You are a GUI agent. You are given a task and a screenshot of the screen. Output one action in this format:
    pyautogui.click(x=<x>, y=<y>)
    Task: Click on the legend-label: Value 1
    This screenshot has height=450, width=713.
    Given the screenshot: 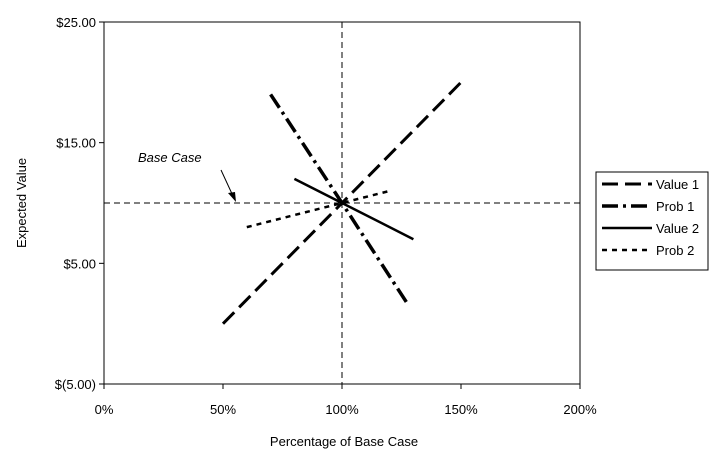 What is the action you would take?
    pyautogui.click(x=677, y=184)
    